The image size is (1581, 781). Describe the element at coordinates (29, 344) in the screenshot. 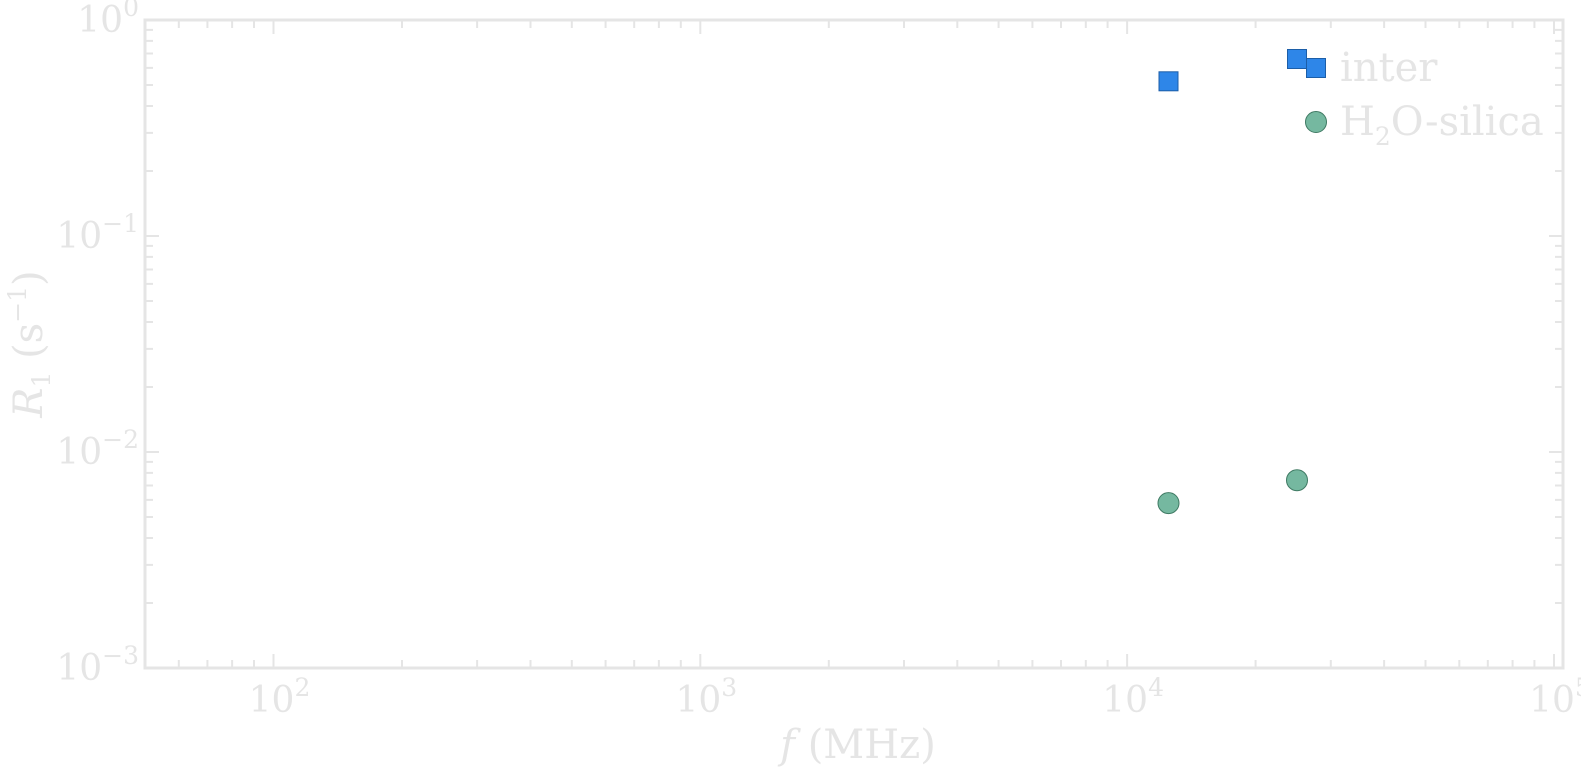

I see `y-axis-title: R1 (s−1)` at that location.